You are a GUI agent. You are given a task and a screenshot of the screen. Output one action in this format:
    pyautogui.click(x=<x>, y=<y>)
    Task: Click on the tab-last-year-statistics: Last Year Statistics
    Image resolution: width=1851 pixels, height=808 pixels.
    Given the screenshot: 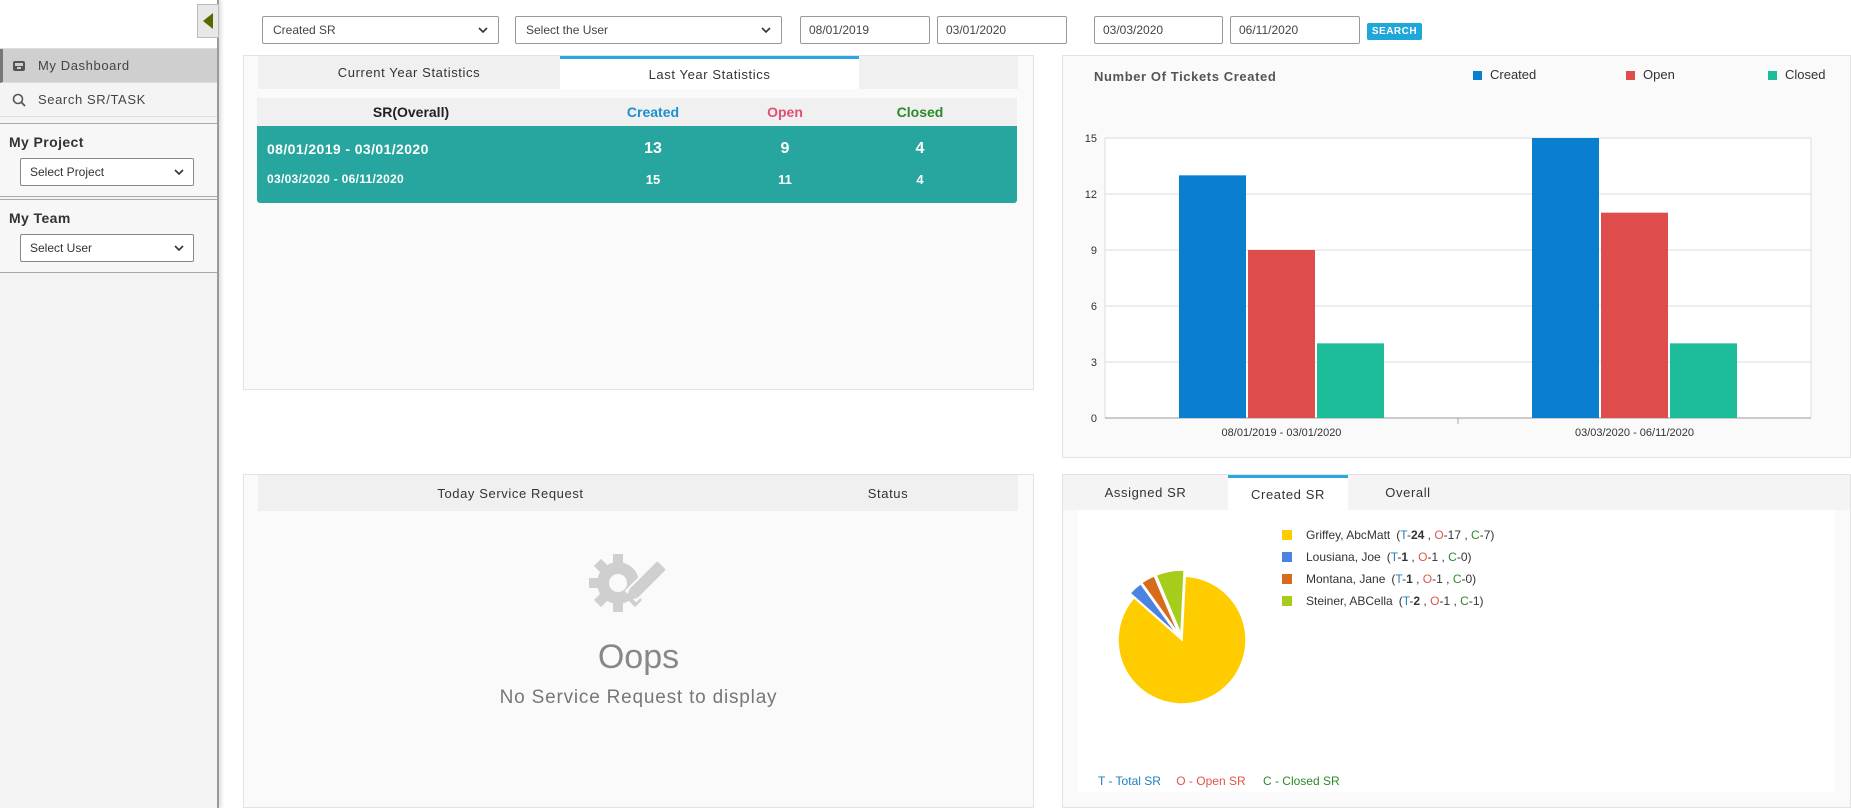 What is the action you would take?
    pyautogui.click(x=709, y=72)
    